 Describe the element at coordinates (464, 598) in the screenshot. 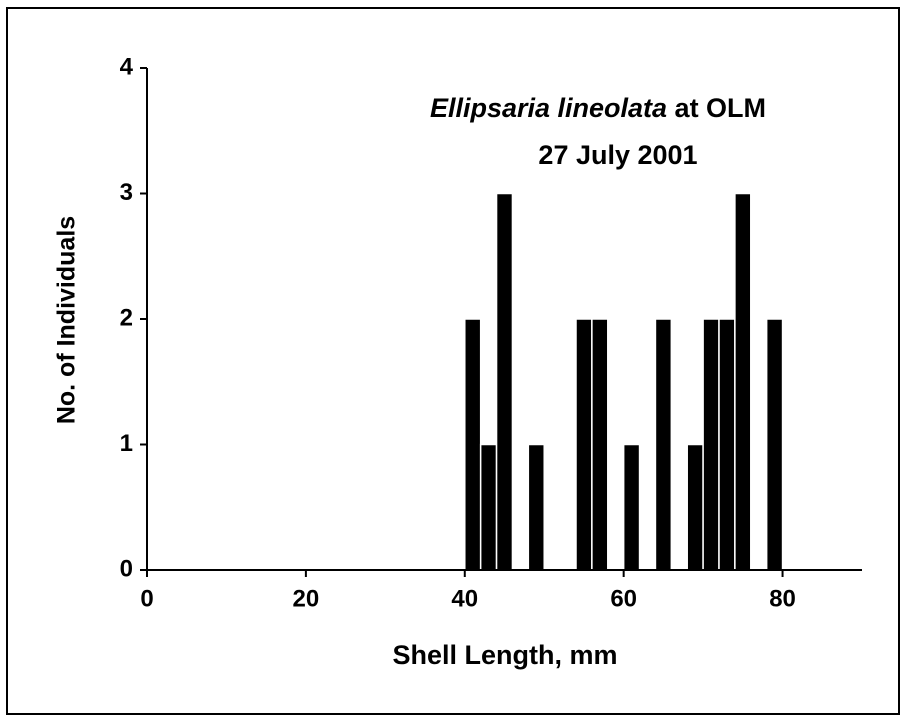

I see `x-tick-label: 40` at that location.